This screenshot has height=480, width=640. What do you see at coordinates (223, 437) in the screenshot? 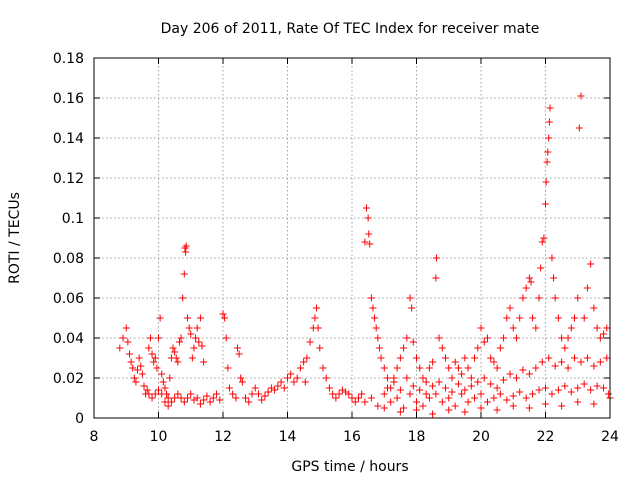
I see `x-tick-label: 12` at bounding box center [223, 437].